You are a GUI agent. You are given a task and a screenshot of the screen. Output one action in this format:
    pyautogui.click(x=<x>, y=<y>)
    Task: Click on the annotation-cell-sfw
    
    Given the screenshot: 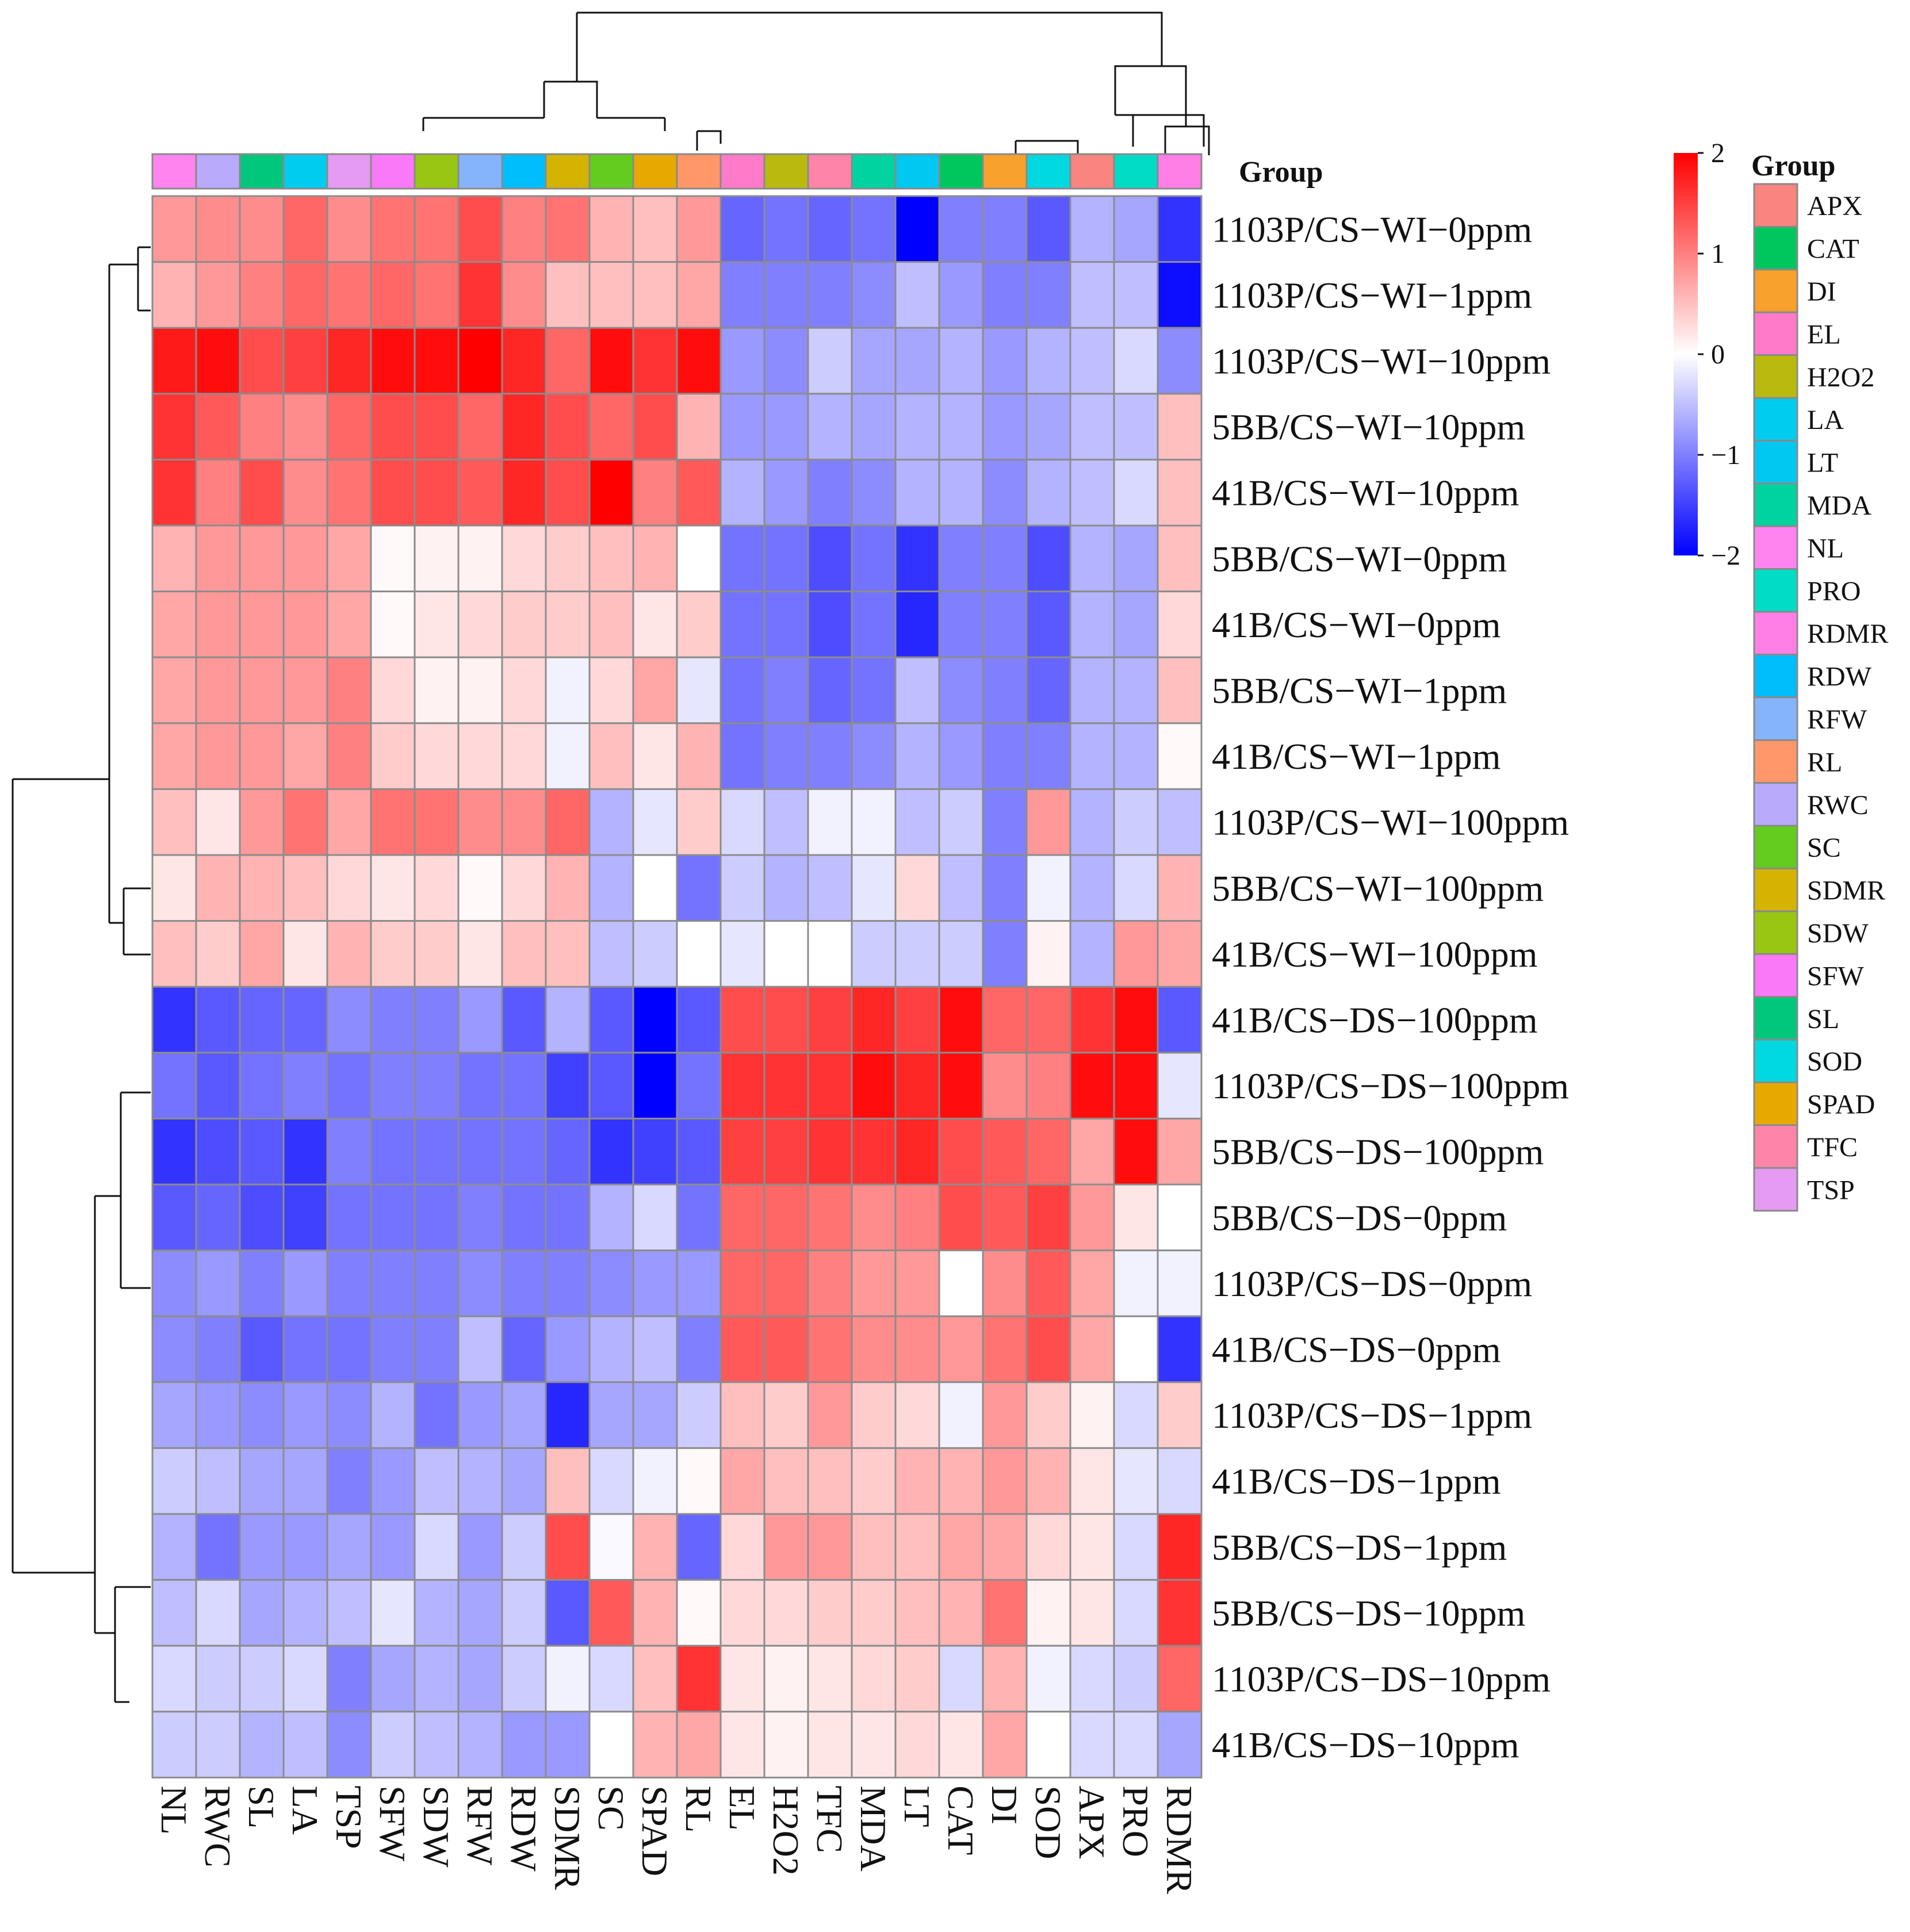 What is the action you would take?
    pyautogui.click(x=393, y=171)
    